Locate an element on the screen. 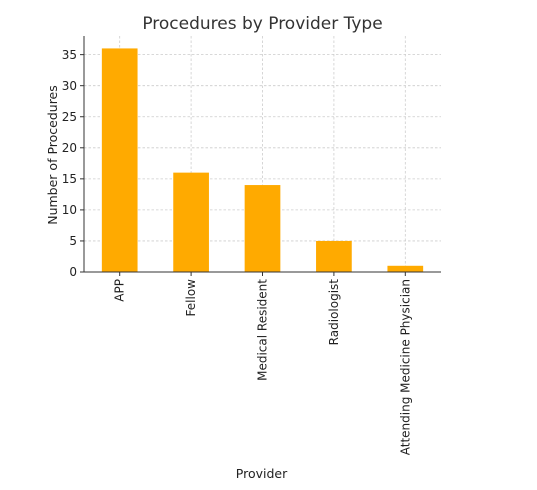 The width and height of the screenshot is (537, 490). y-ticks: 0 5 10 15 20 25 30 35 is located at coordinates (73, 163).